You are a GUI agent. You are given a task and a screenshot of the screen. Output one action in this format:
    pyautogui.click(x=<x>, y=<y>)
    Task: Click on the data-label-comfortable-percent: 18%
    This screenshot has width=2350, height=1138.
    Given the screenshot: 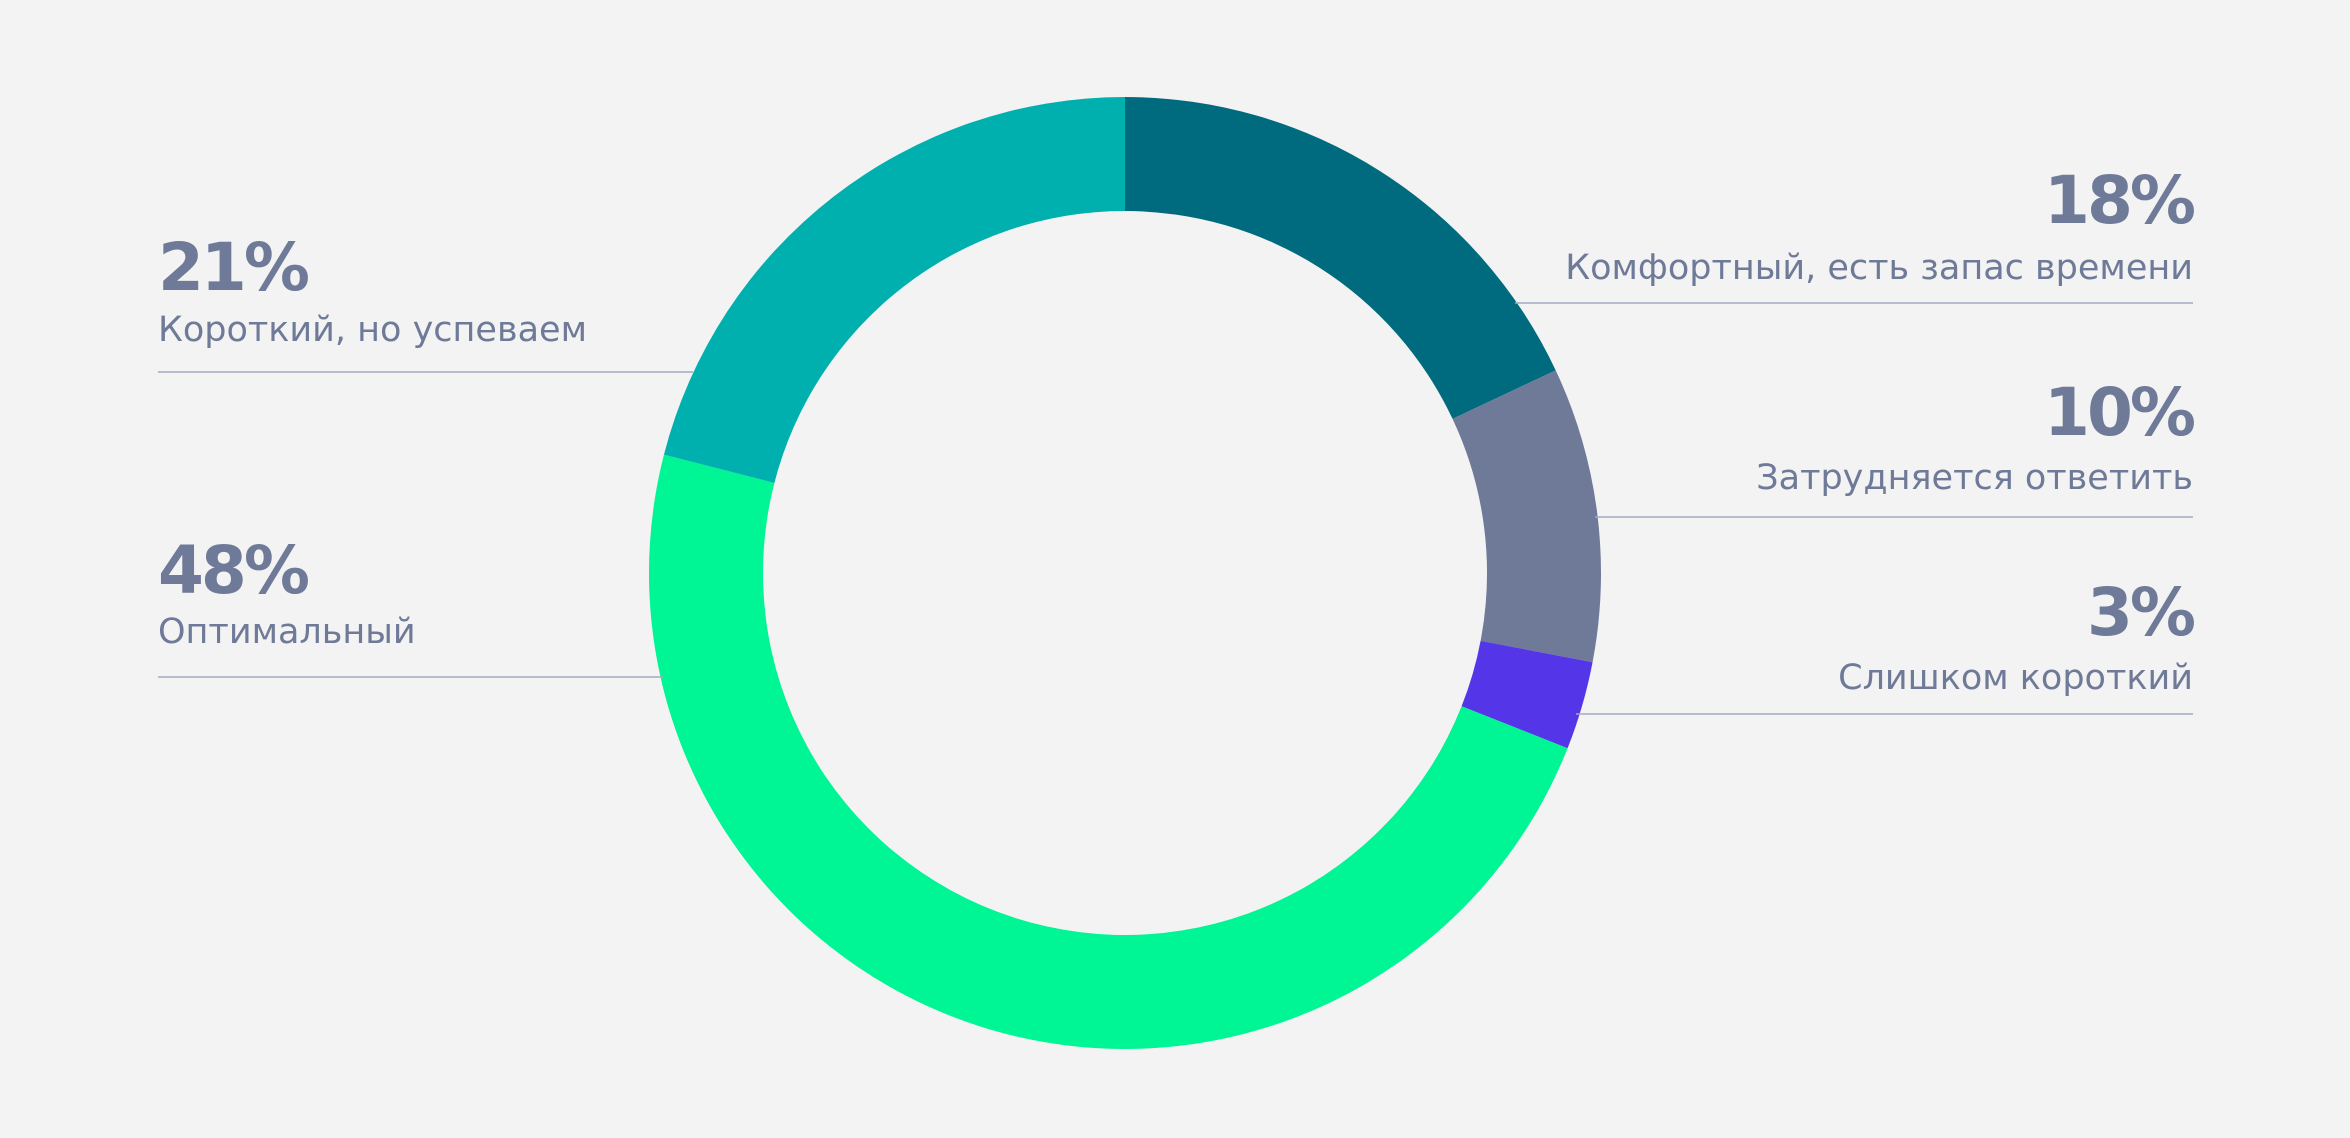 What is the action you would take?
    pyautogui.click(x=2120, y=200)
    